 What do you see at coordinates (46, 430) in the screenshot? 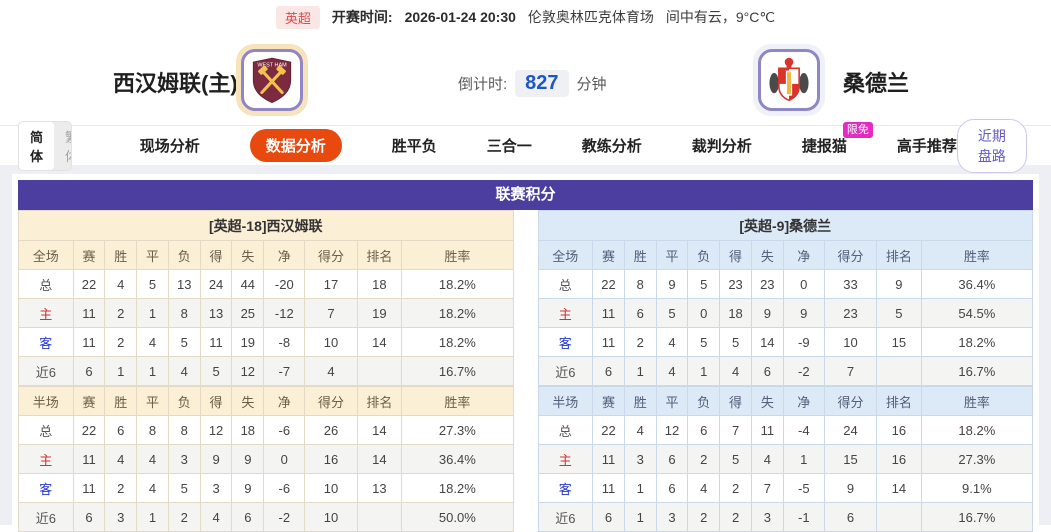
I see `row-label: 总` at bounding box center [46, 430].